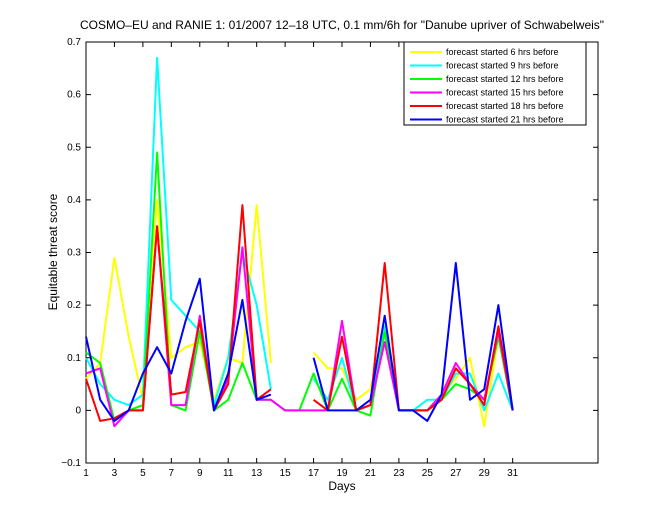 This screenshot has height=520, width=660. What do you see at coordinates (502, 52) in the screenshot?
I see `legend-entry: forecast started 6 hrs before` at bounding box center [502, 52].